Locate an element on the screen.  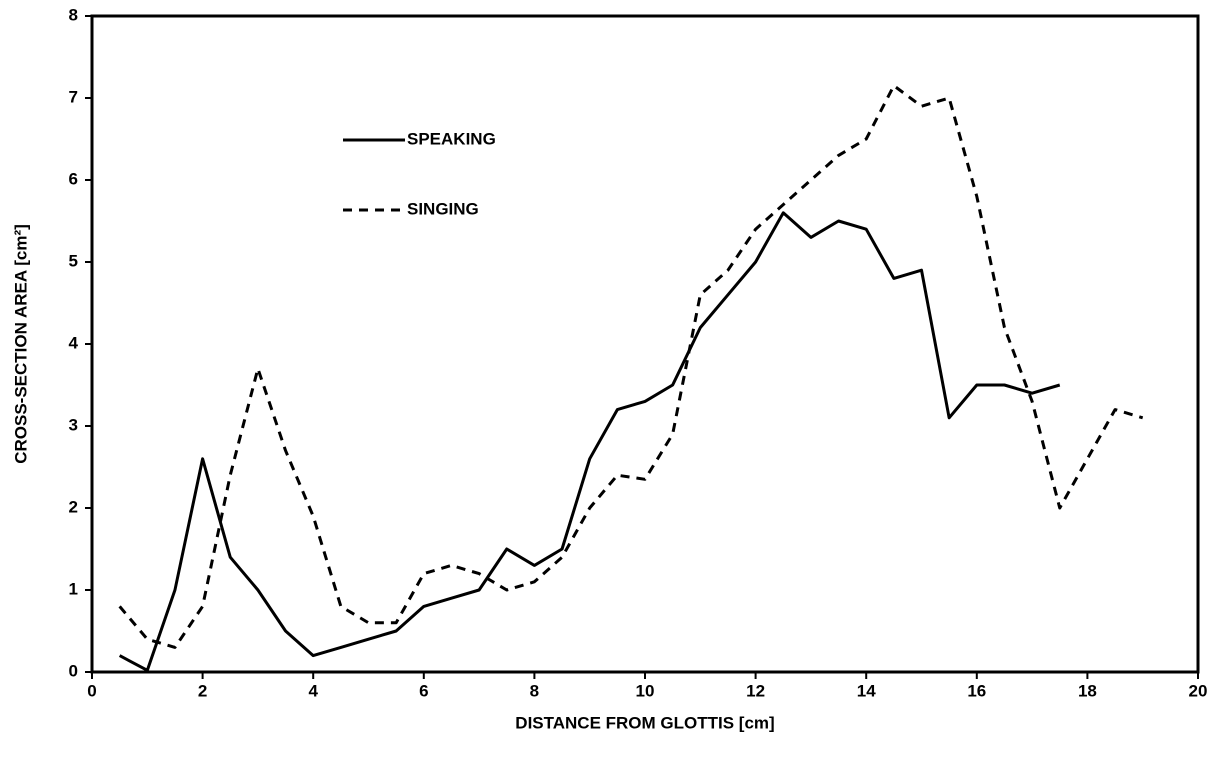
x-tick-label: 12 is located at coordinates (755, 690).